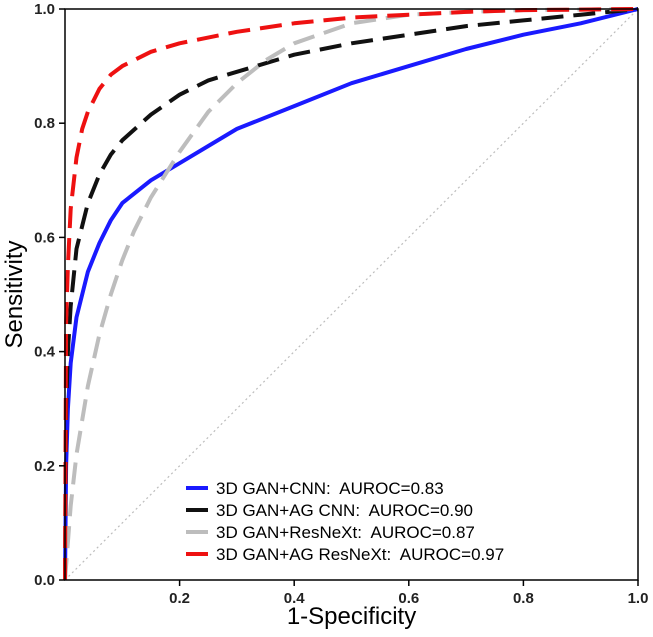 The width and height of the screenshot is (653, 637). Describe the element at coordinates (295, 598) in the screenshot. I see `x-tick-label: 0.4` at that location.